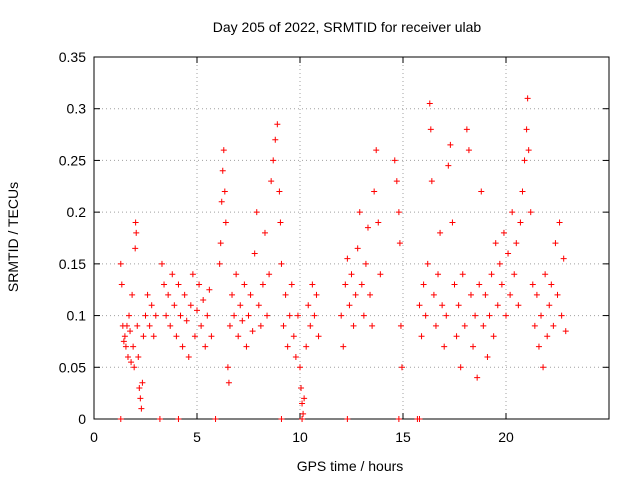 This screenshot has width=640, height=480. Describe the element at coordinates (82, 419) in the screenshot. I see `y-tick-label: 0` at that location.